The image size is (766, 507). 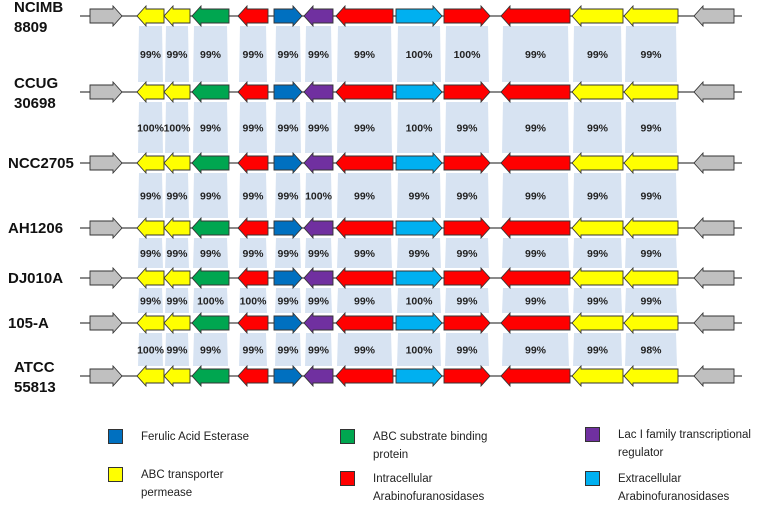 What do you see at coordinates (38, 18) in the screenshot?
I see `strain-label: NCIMB 8809` at bounding box center [38, 18].